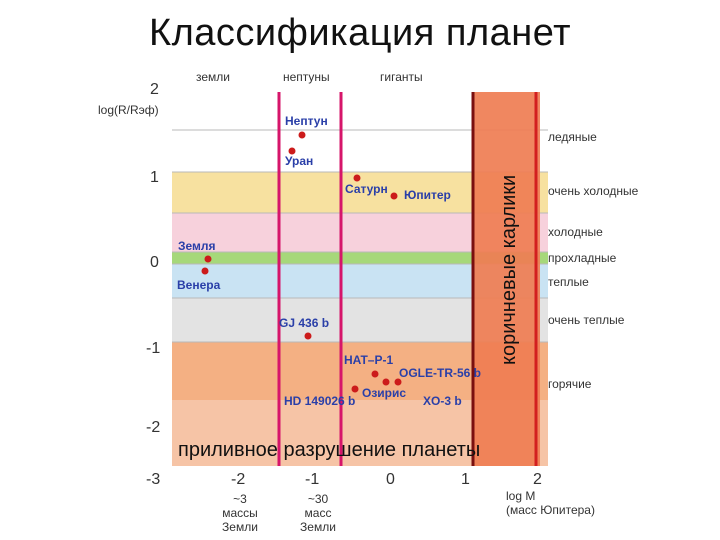  What do you see at coordinates (240, 499) in the screenshot?
I see `earth-mass-note-line1: ~3` at bounding box center [240, 499].